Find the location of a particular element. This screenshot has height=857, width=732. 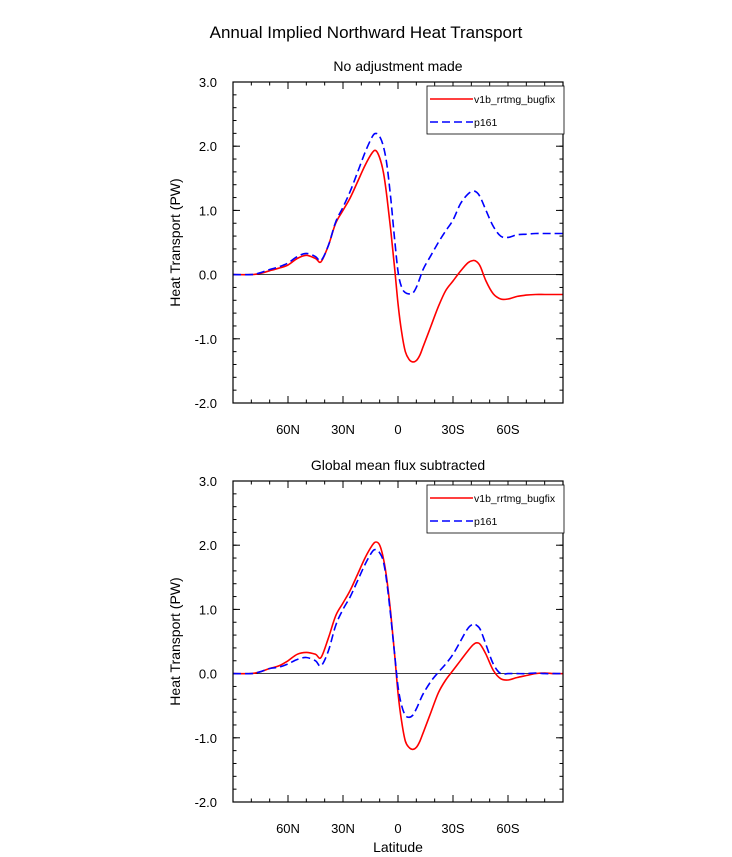

panel-title: No adjustment made is located at coordinates (397, 66).